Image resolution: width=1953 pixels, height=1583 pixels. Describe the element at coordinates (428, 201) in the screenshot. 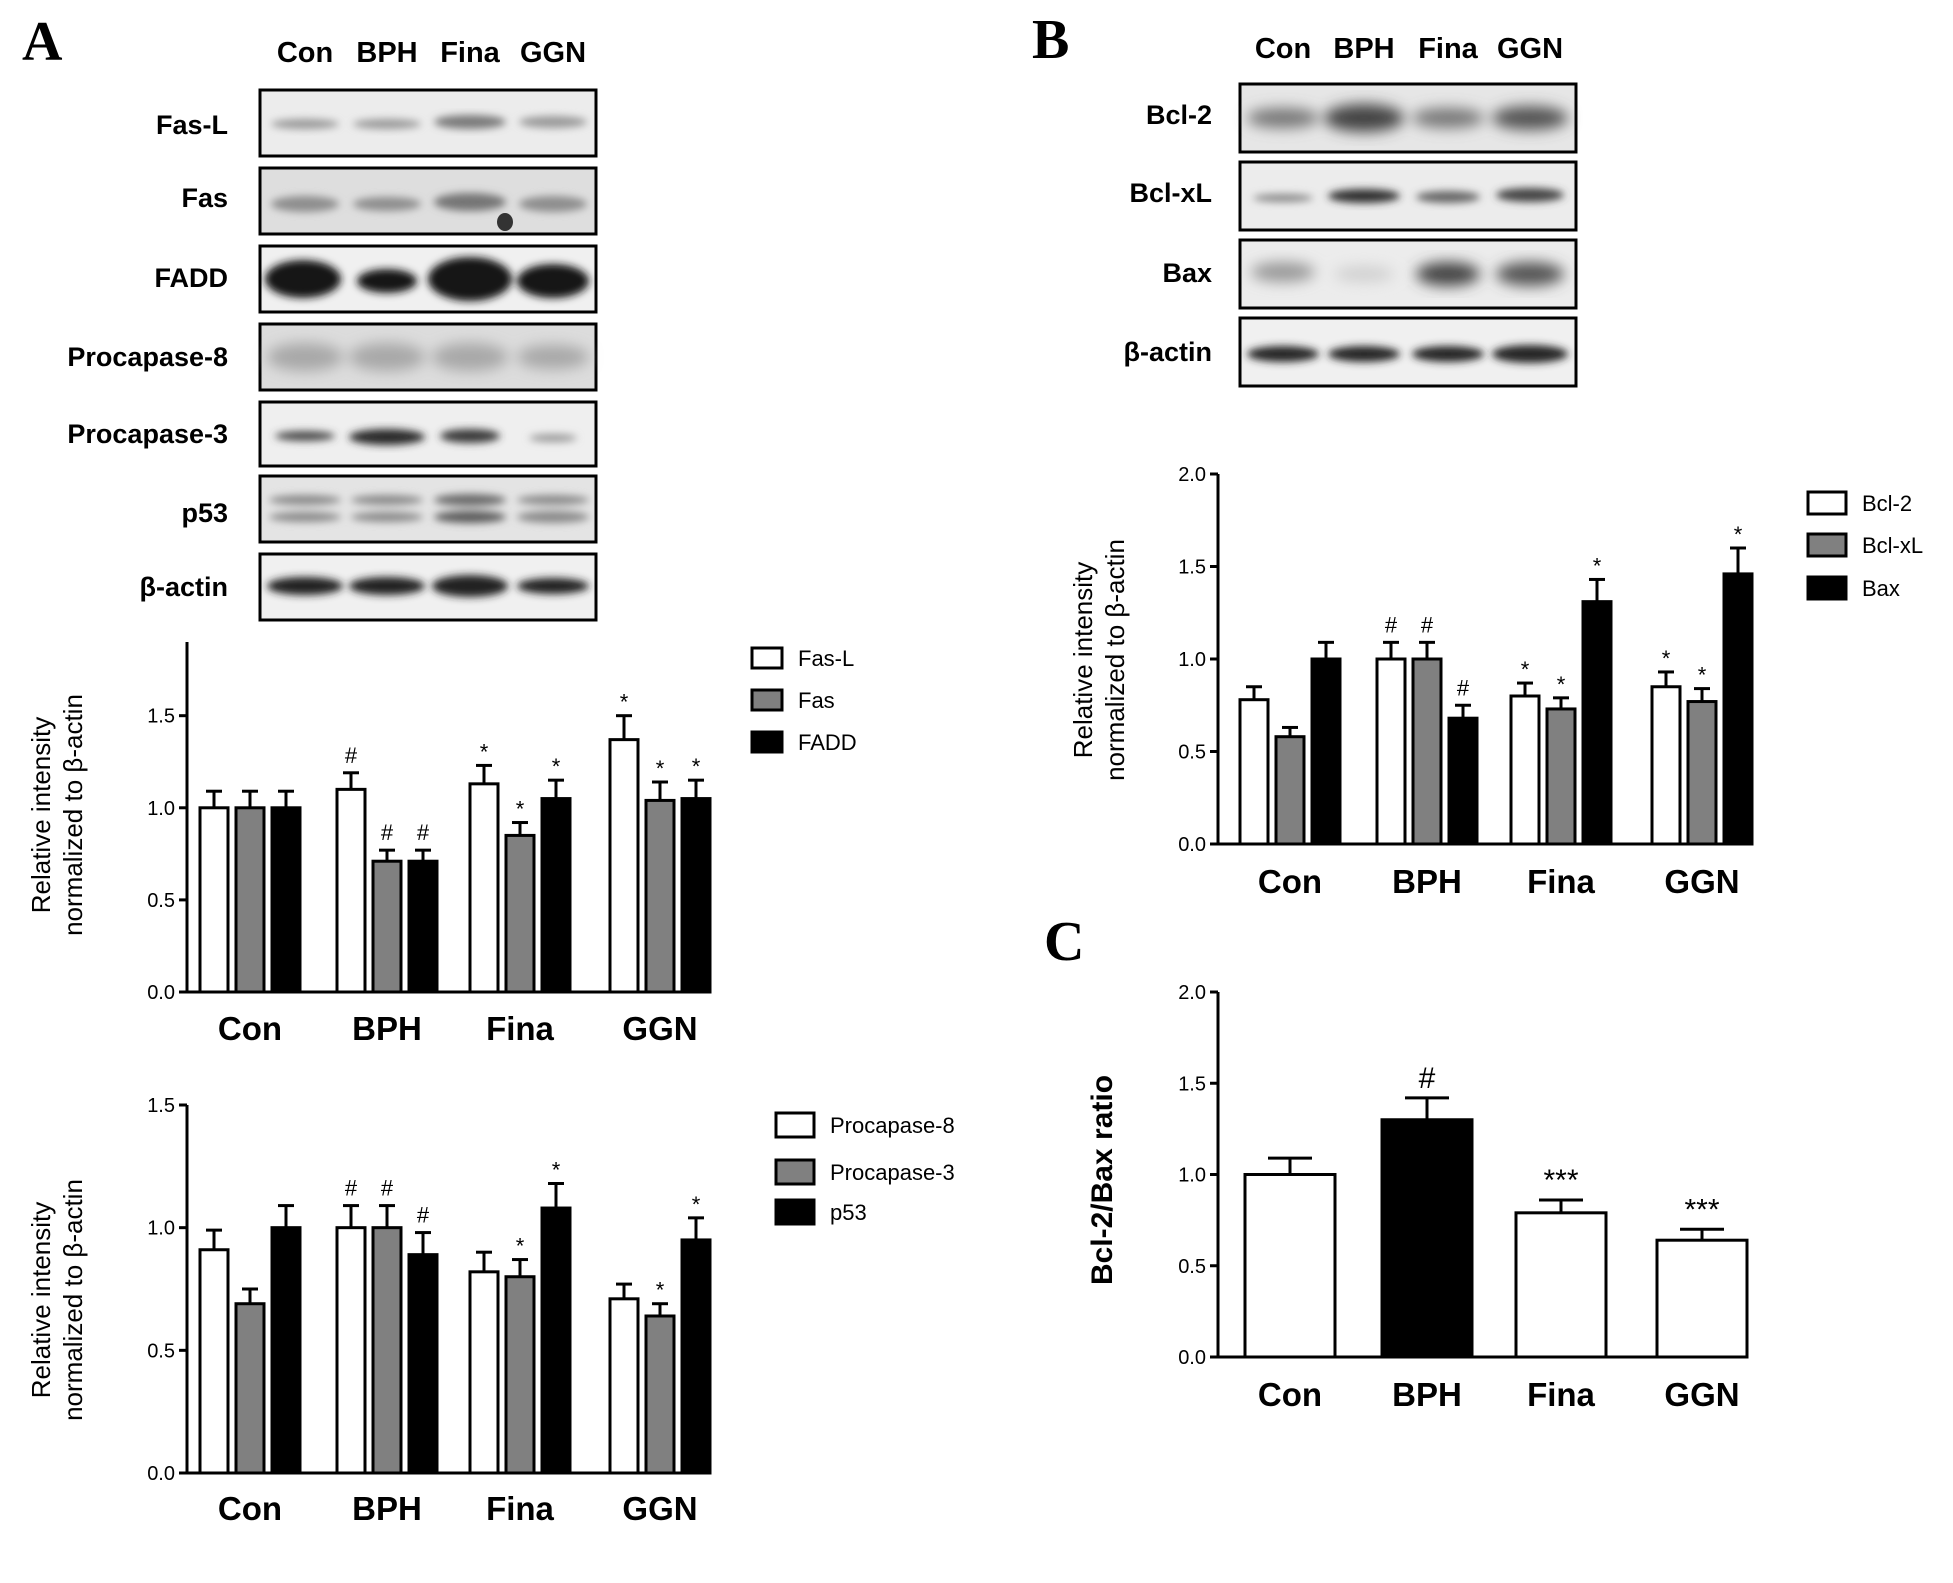

I see `blot-a-strip-fas` at that location.